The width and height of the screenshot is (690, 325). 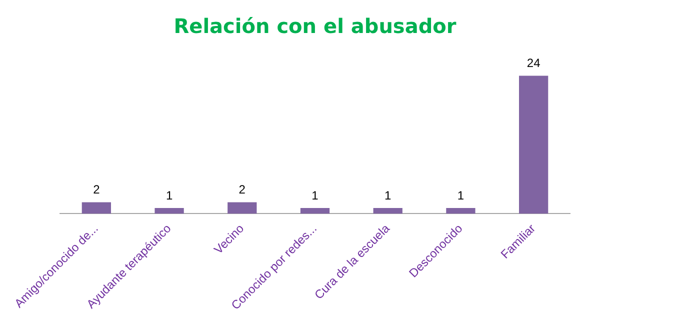 What do you see at coordinates (533, 63) in the screenshot?
I see `data-label: 24` at bounding box center [533, 63].